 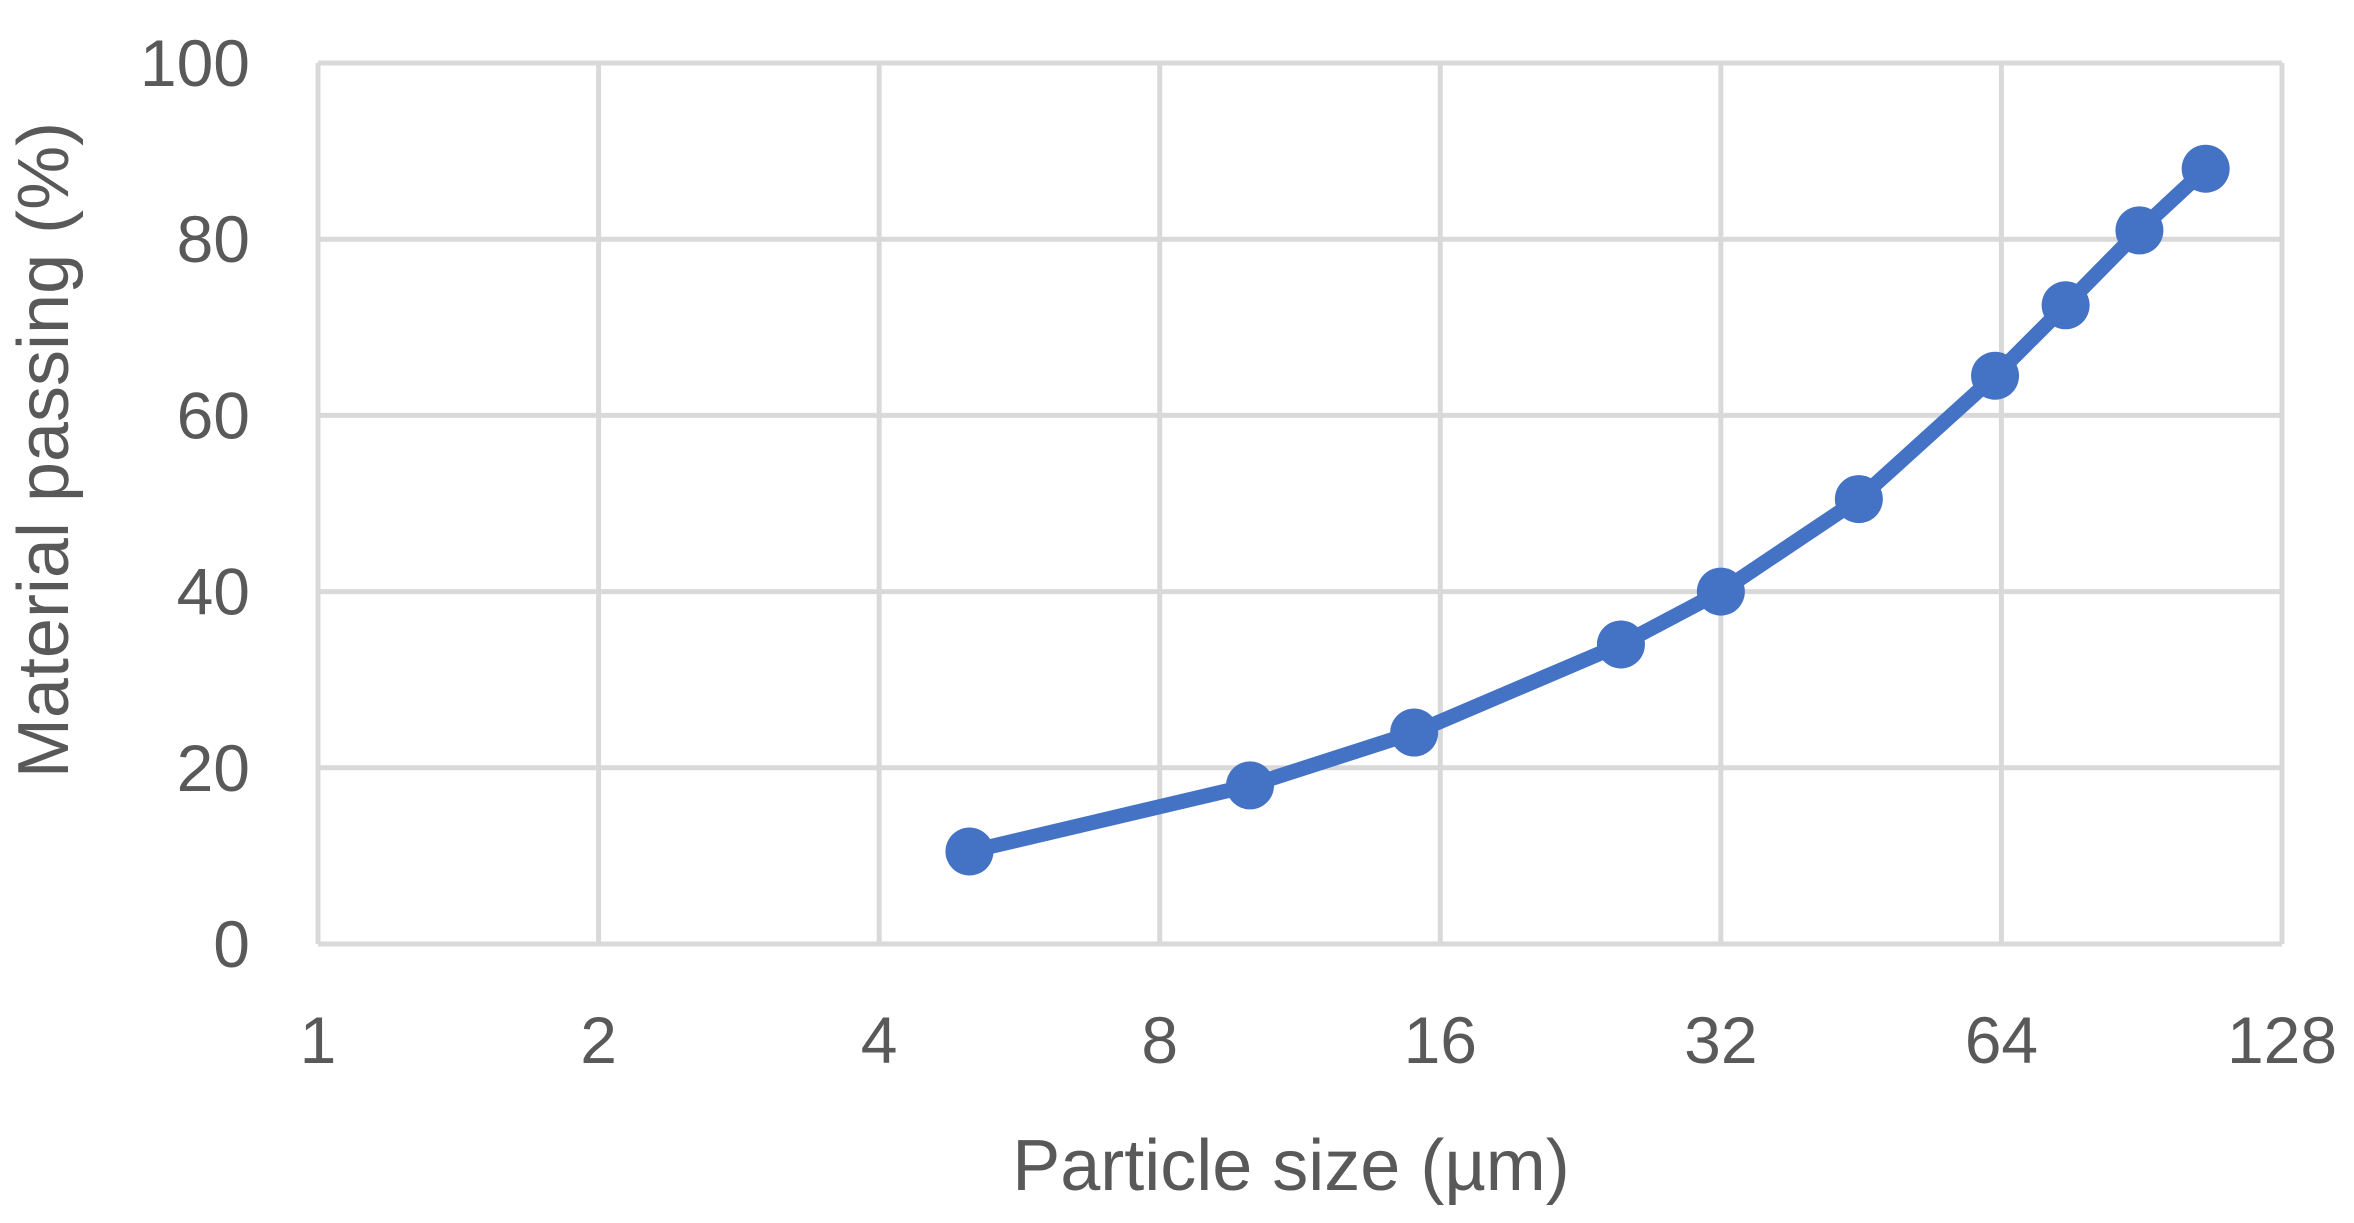 What do you see at coordinates (213, 415) in the screenshot?
I see `y-tick-label: 60` at bounding box center [213, 415].